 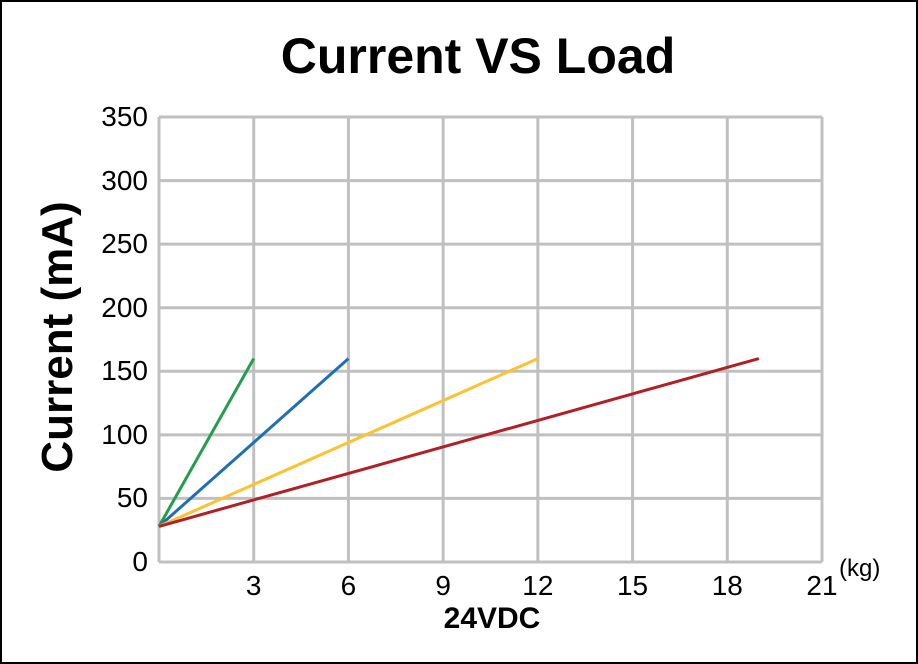 I want to click on x-tick-label: 6, so click(x=348, y=585).